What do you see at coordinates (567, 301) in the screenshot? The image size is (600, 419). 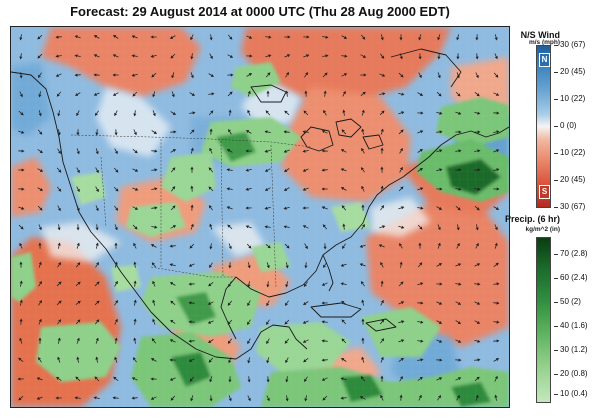 I see `precip-tick: 50 (2)` at bounding box center [567, 301].